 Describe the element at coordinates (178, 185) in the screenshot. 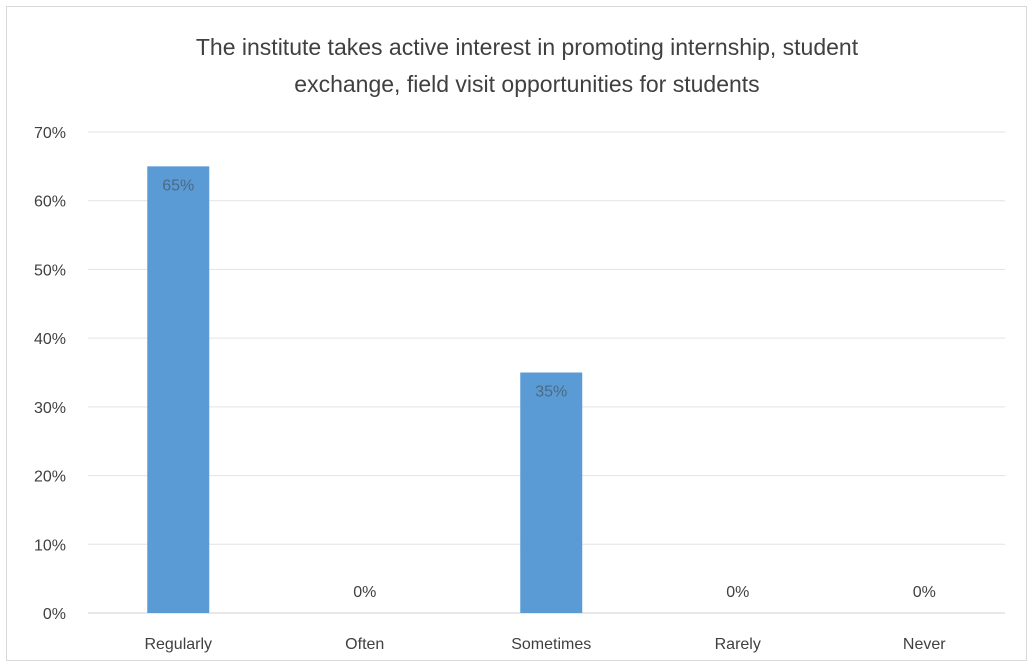

I see `data-label: 65%` at that location.